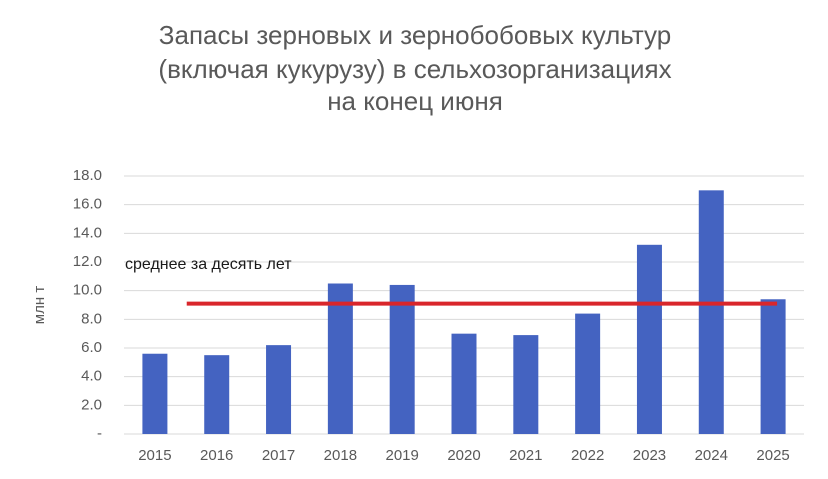 Image resolution: width=828 pixels, height=479 pixels. Describe the element at coordinates (91, 404) in the screenshot. I see `y-tick-label: 2.0` at that location.